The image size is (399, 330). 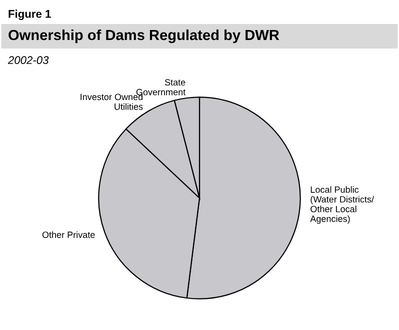 What do you see at coordinates (28, 60) in the screenshot?
I see `chart-subtitle: 2002-03` at bounding box center [28, 60].